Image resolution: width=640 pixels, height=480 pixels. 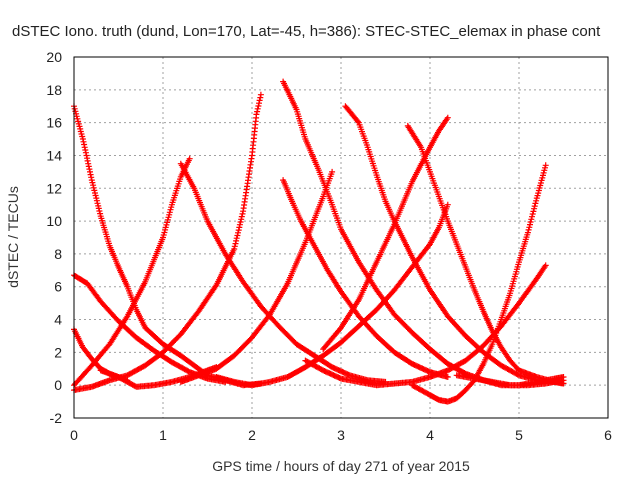 What do you see at coordinates (54, 221) in the screenshot?
I see `y-tick-label: 10` at bounding box center [54, 221].